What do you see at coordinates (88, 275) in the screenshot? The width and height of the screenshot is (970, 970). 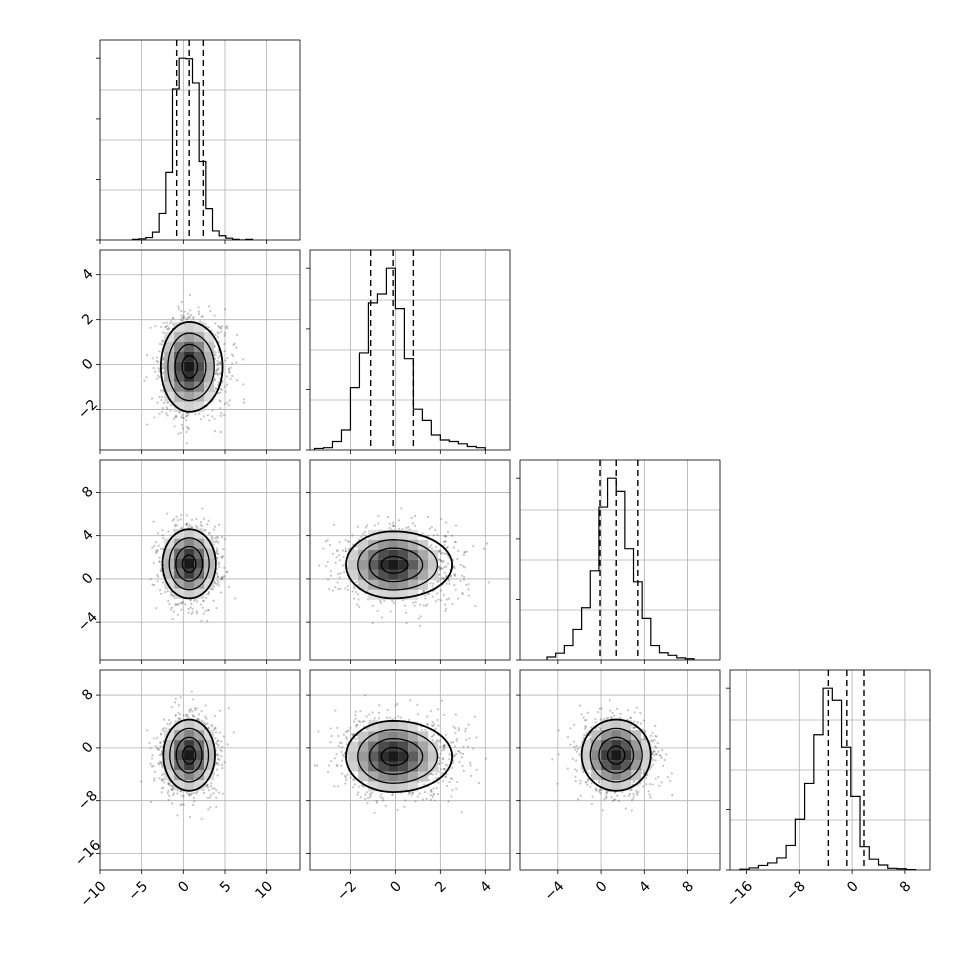 I see `y-tick-label: 4` at bounding box center [88, 275].